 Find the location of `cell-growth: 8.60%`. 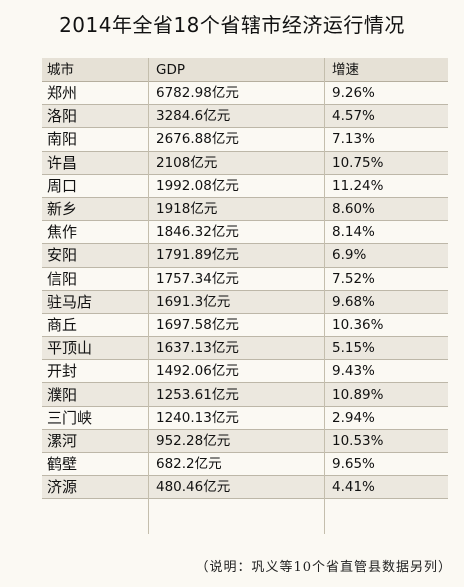

cell-growth: 8.60% is located at coordinates (353, 209).